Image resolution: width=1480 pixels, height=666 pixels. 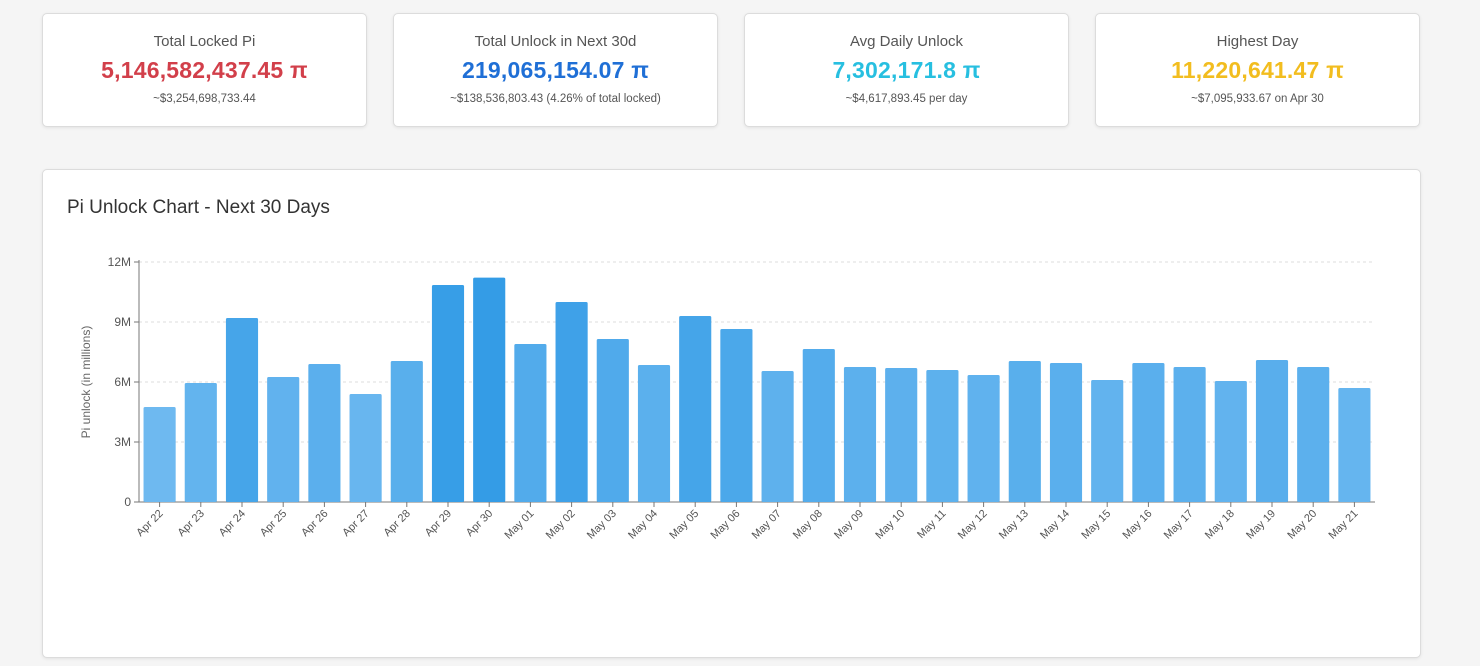 What do you see at coordinates (232, 523) in the screenshot?
I see `x-tick-label: Apr 24` at bounding box center [232, 523].